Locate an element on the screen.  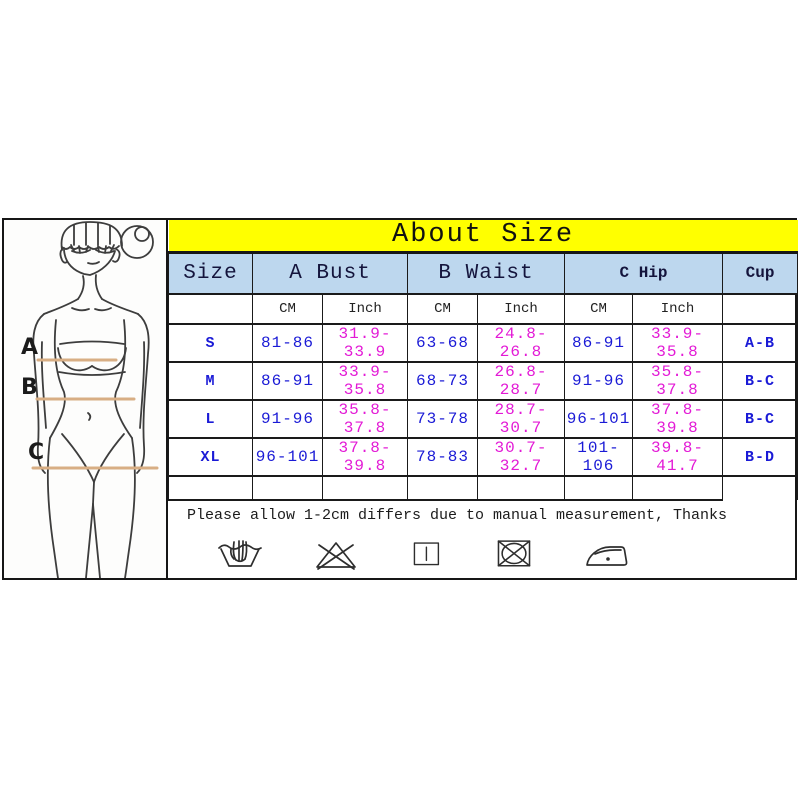
hair-bun is located at coordinates (137, 242).